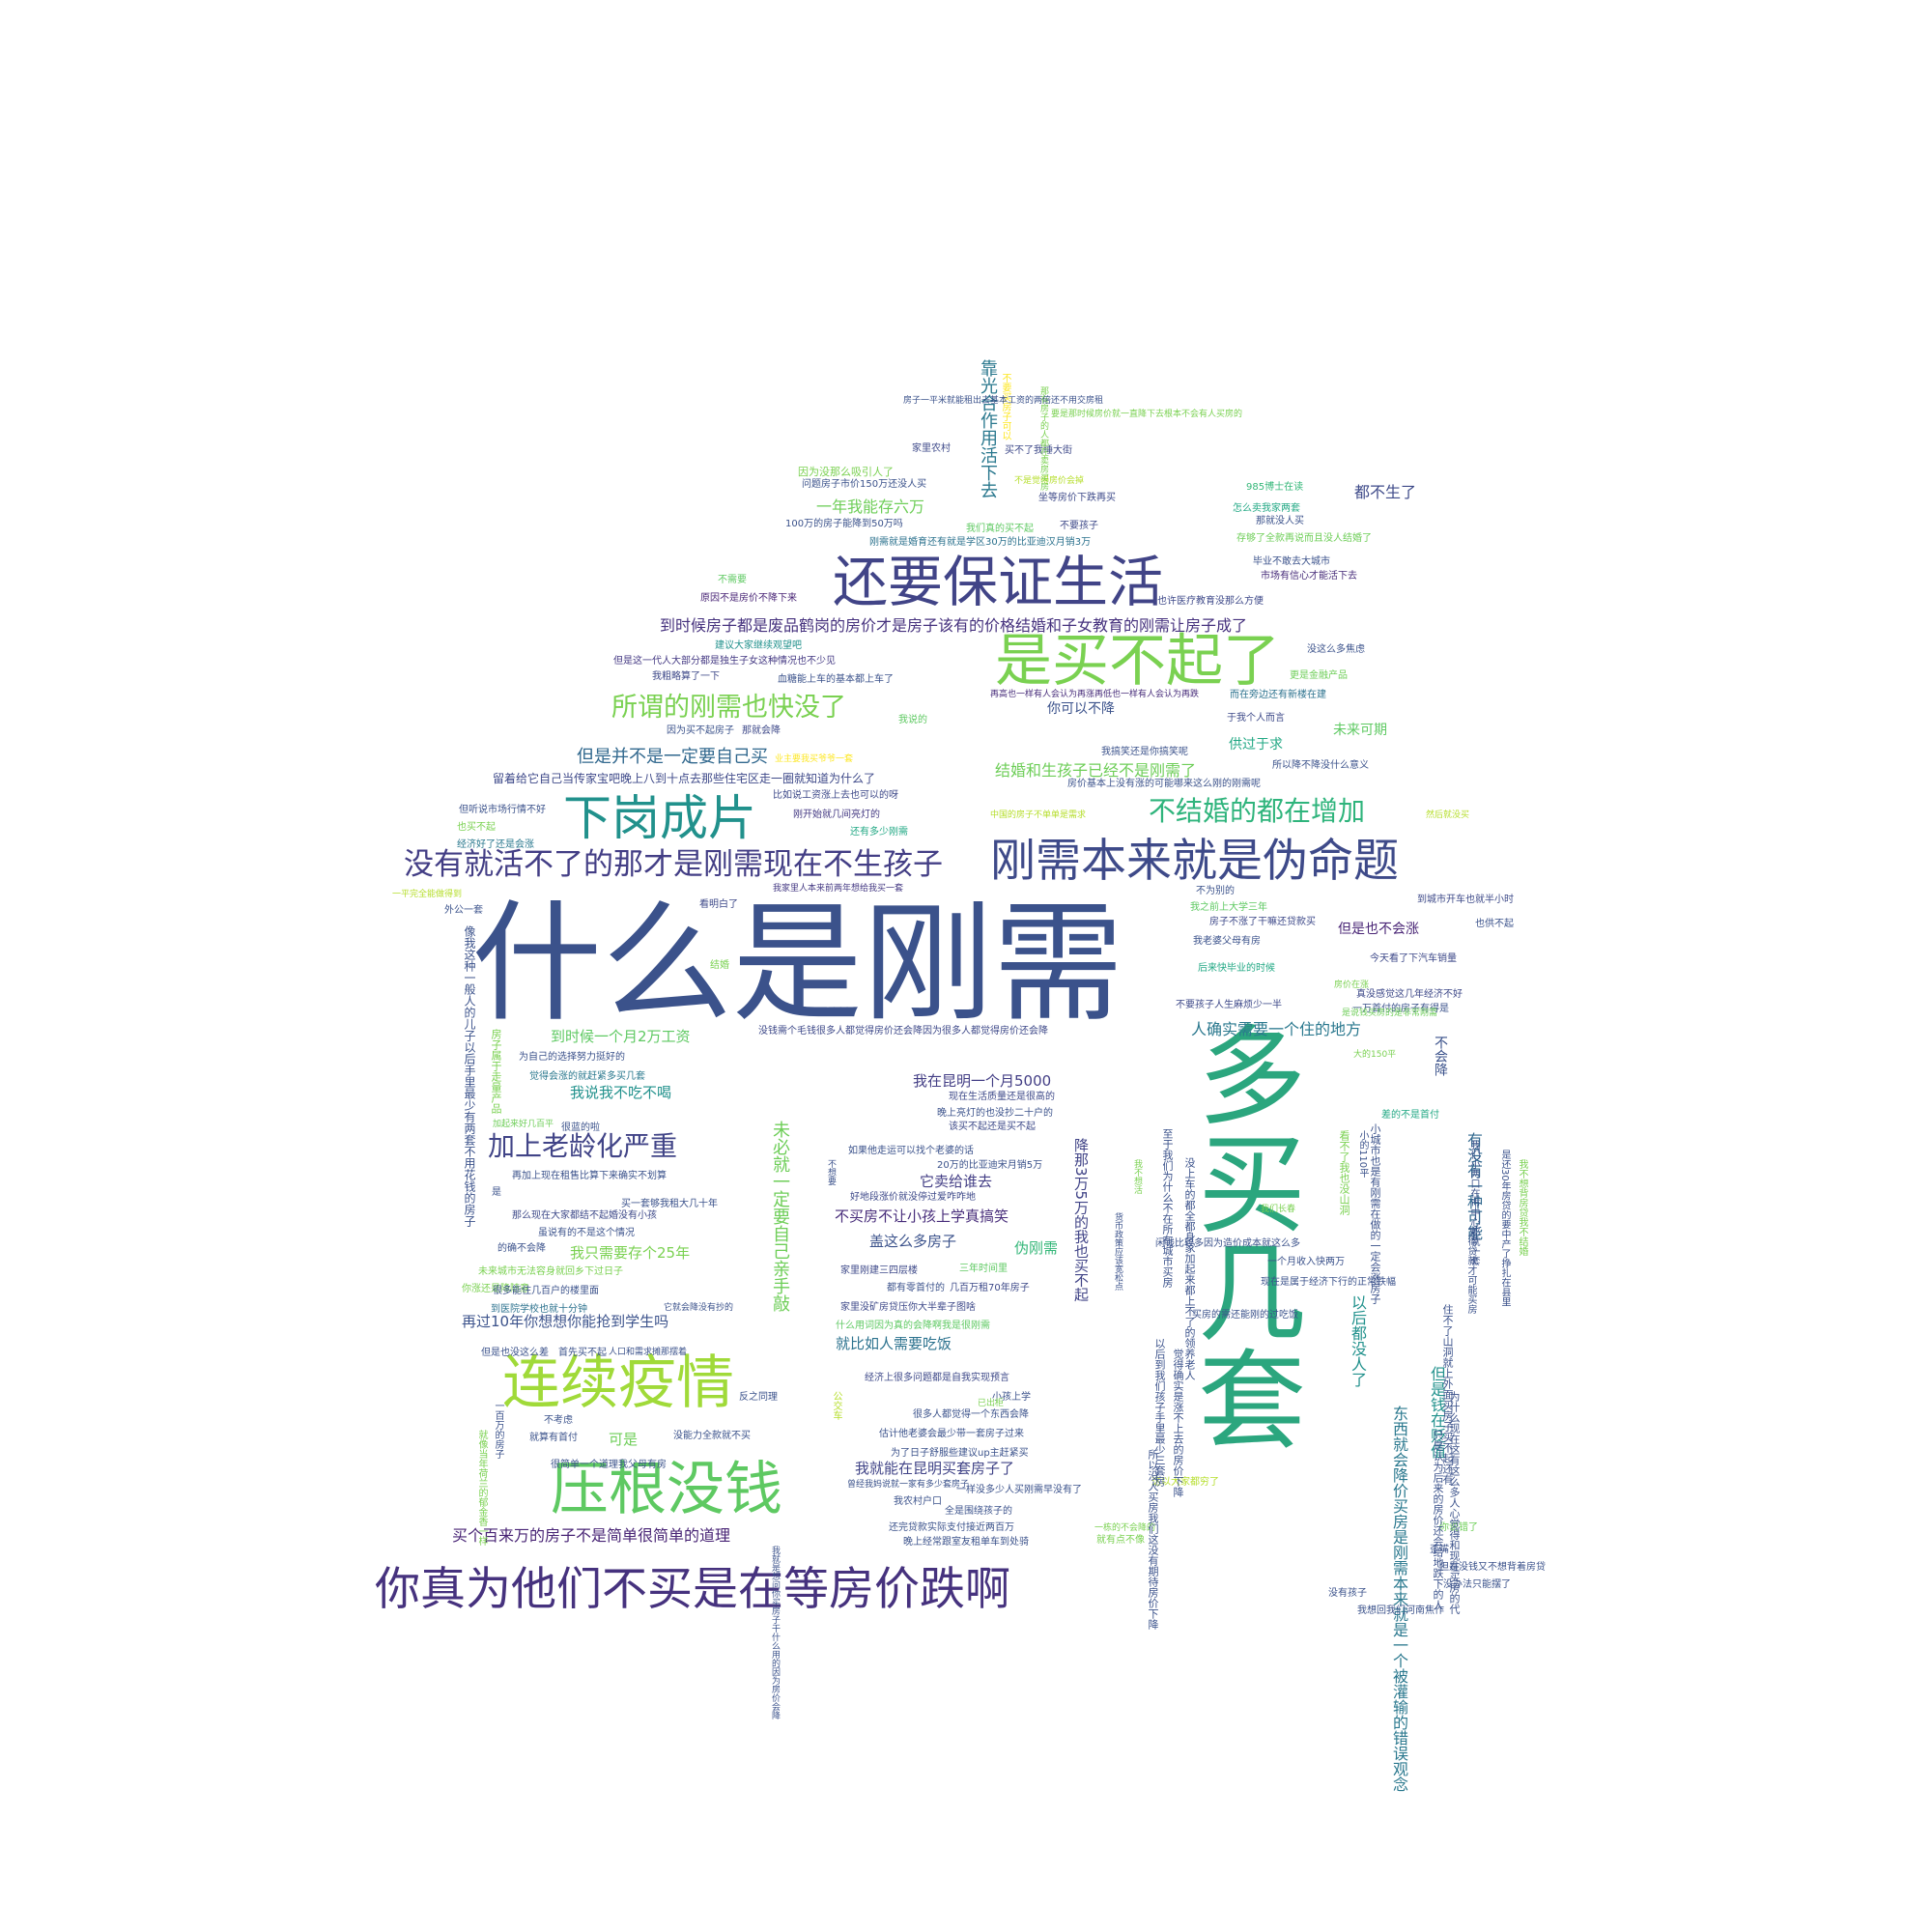 This screenshot has height=1932, width=1932. I want to click on cloud-word: 估计他老婆会最少带一套房子过来, so click(951, 1434).